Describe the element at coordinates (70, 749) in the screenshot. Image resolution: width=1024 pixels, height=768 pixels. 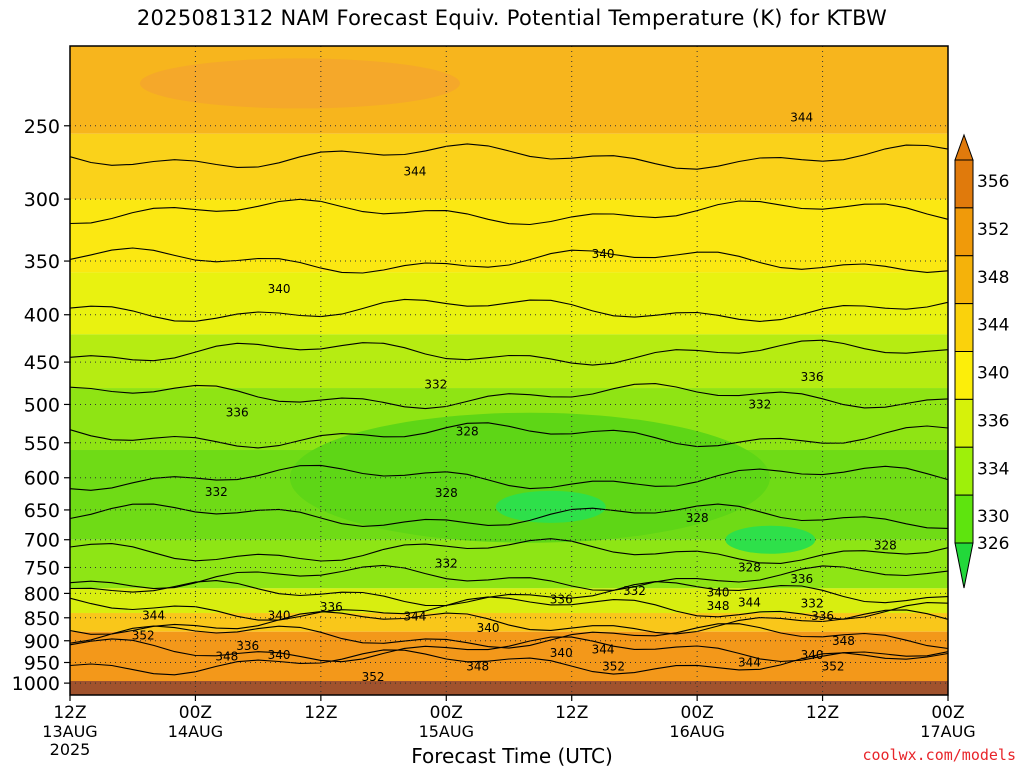
I see `x-tick-year: 2025` at that location.